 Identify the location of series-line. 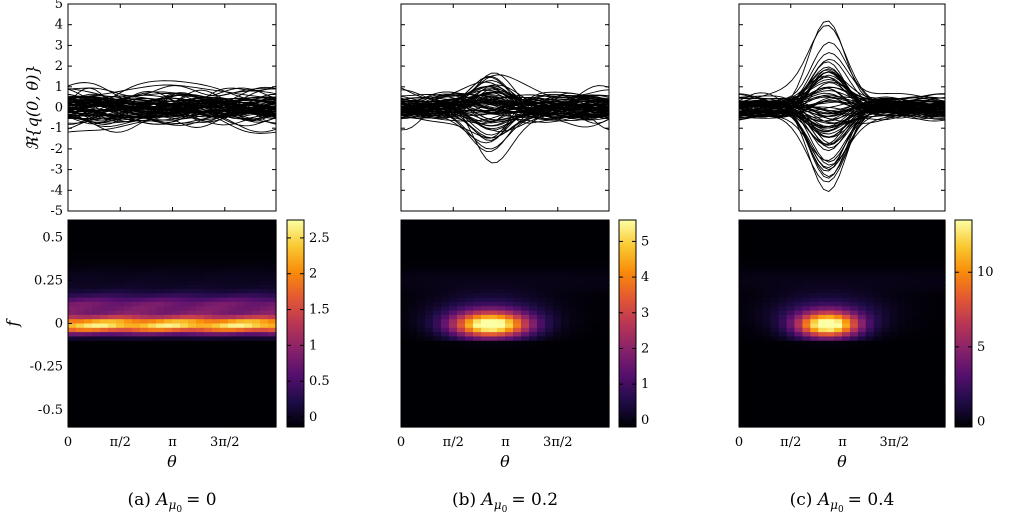
(172, 91).